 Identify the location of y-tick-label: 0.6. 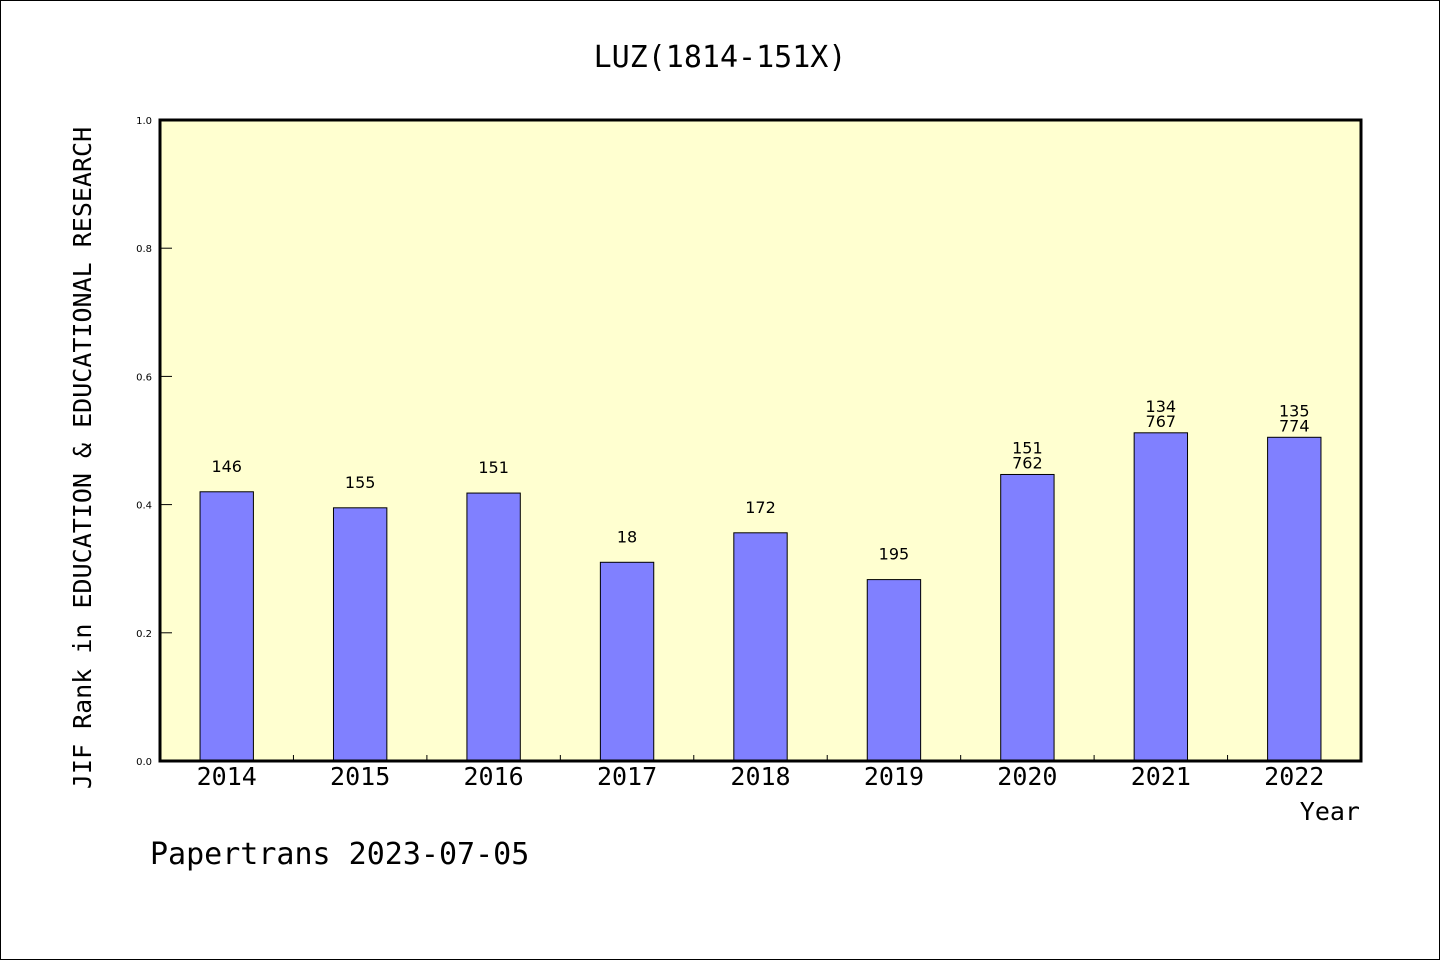
(144, 377).